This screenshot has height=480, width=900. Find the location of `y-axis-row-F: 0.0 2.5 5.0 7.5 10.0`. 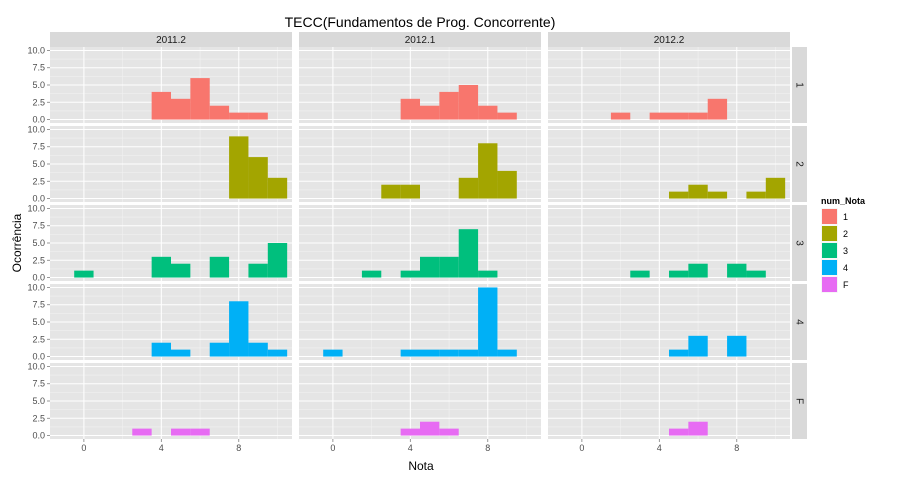

y-axis-row-F: 0.0 2.5 5.0 7.5 10.0 is located at coordinates (38, 401).